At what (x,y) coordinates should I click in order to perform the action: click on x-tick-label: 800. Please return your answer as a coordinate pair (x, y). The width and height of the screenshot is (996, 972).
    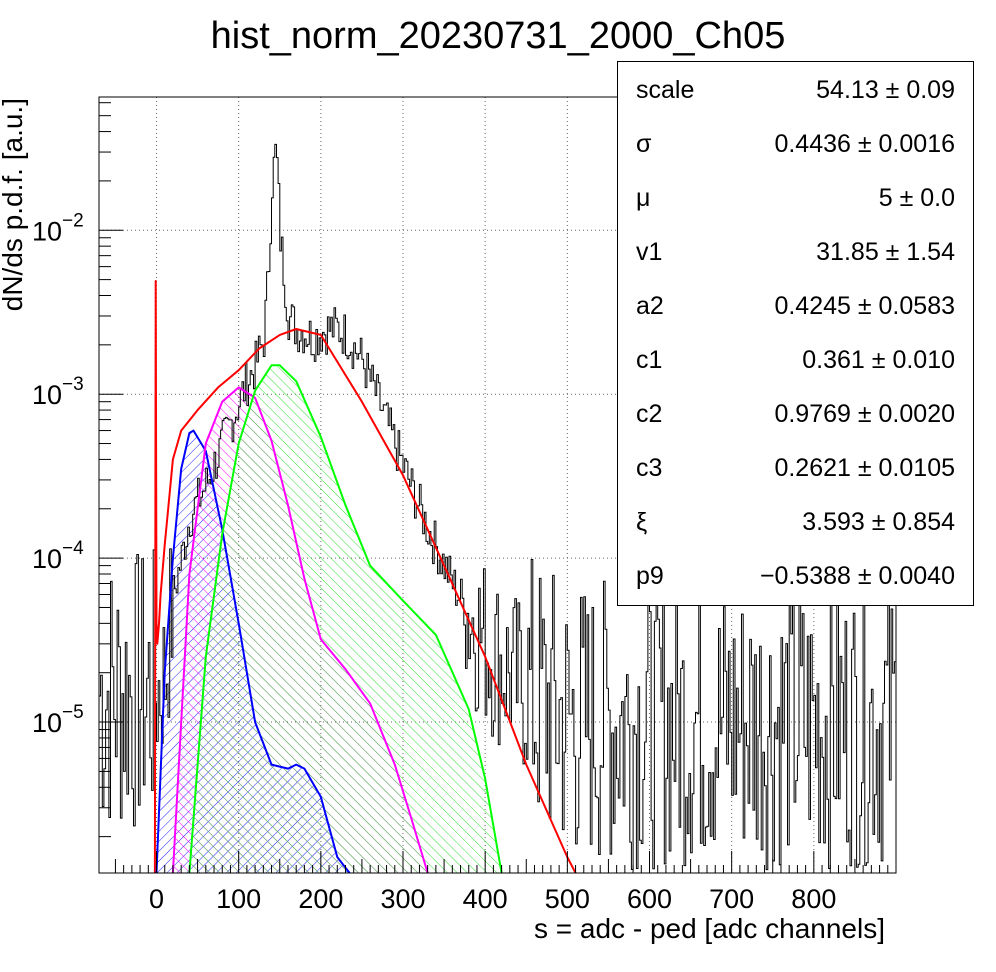
    Looking at the image, I should click on (813, 899).